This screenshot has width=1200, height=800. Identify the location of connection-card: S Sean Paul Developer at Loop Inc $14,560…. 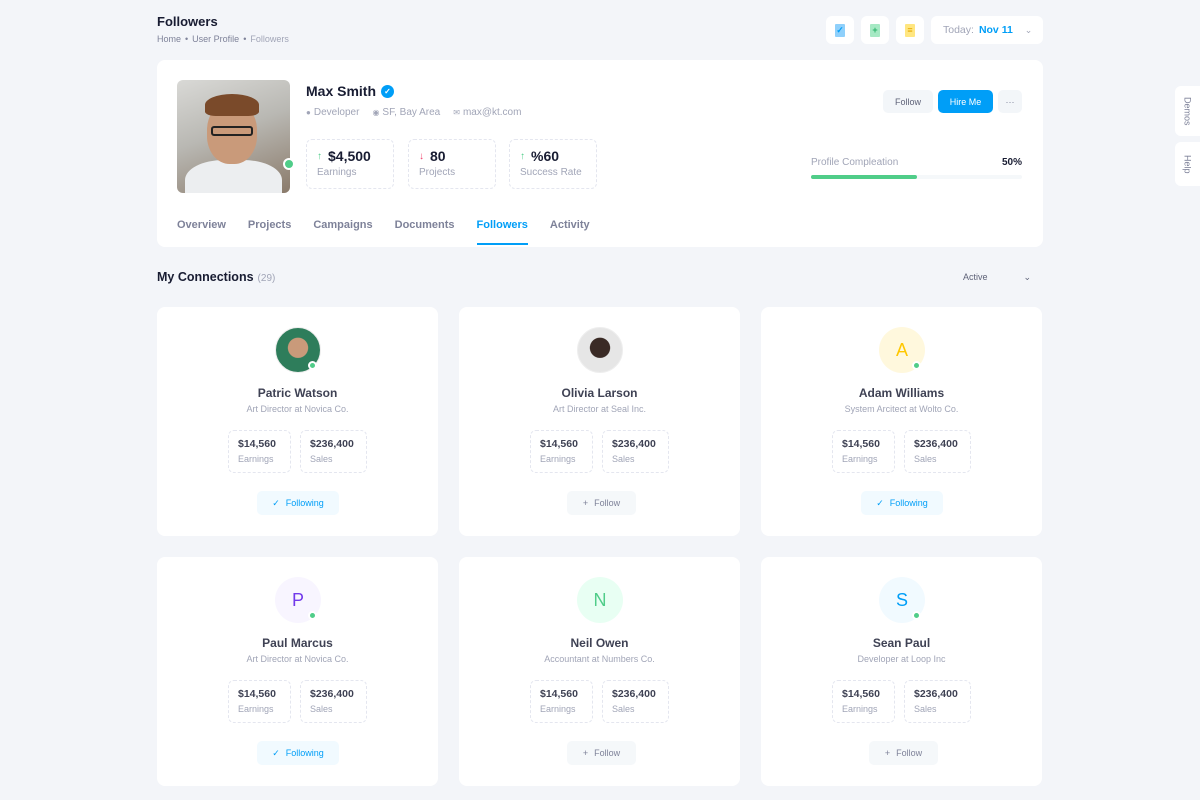
(901, 671).